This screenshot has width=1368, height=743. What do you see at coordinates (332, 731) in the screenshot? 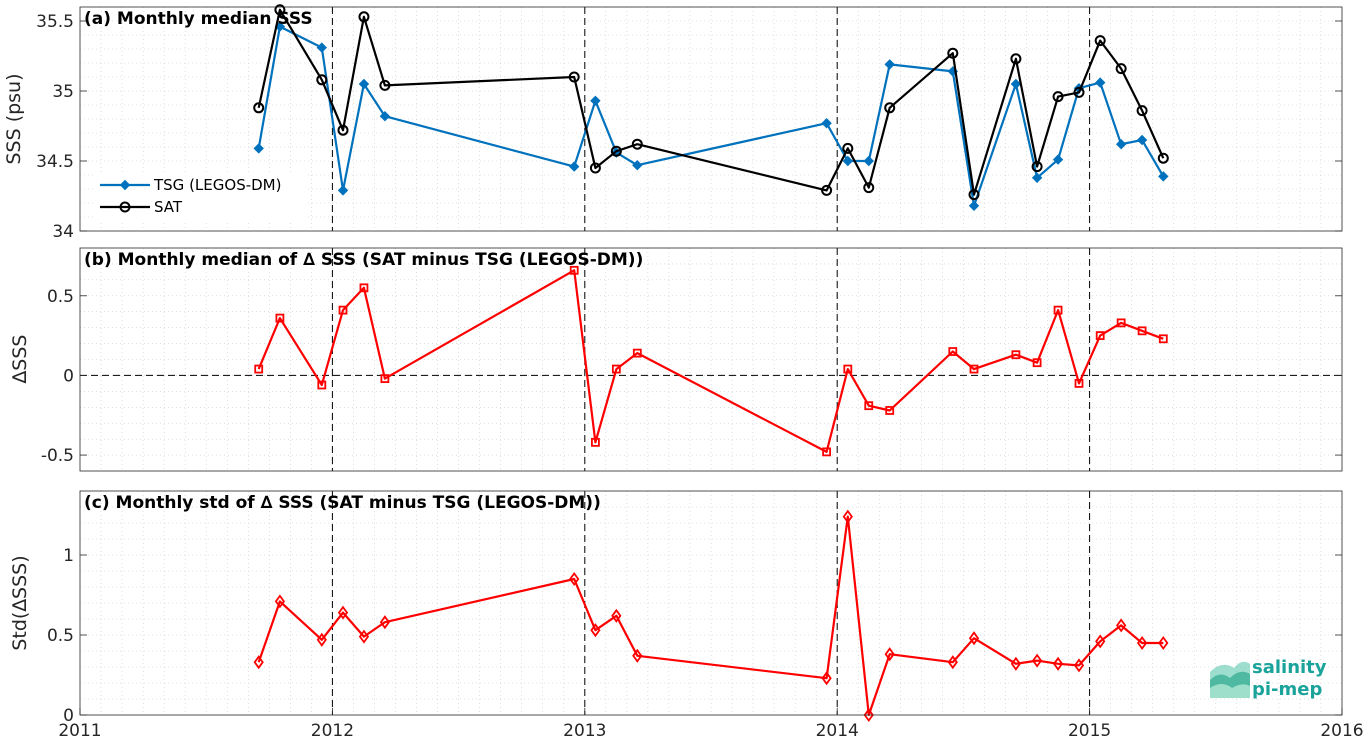
I see `x-tick-label: 2012` at bounding box center [332, 731].